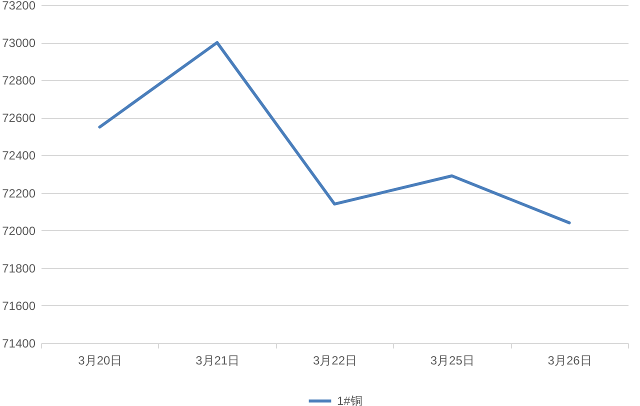 This screenshot has width=640, height=406. Describe the element at coordinates (19, 118) in the screenshot. I see `y-tick-label: 72600` at that location.